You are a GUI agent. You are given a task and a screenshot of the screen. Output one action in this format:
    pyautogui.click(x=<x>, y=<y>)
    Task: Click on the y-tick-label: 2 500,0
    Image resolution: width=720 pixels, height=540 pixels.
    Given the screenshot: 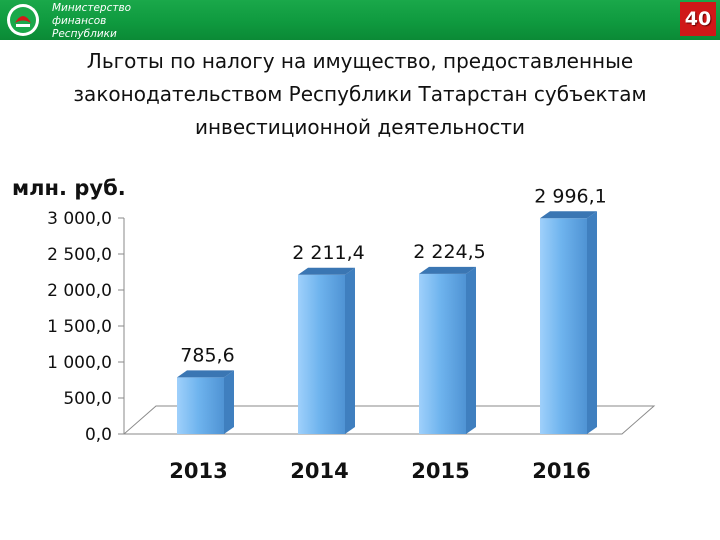 What is the action you would take?
    pyautogui.click(x=79, y=255)
    